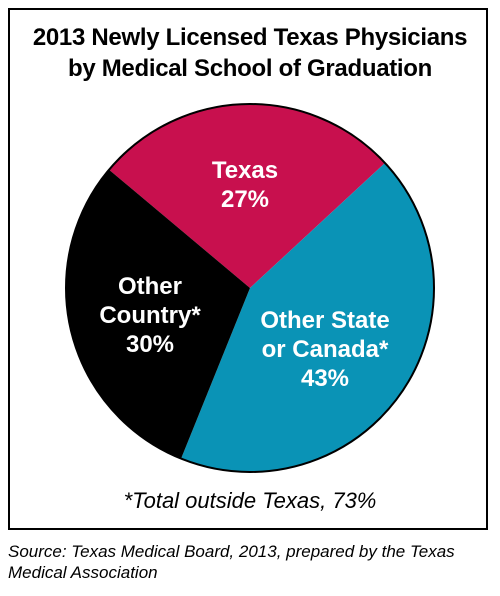 Image resolution: width=500 pixels, height=596 pixels. What do you see at coordinates (150, 315) in the screenshot?
I see `pie-slice-label-2: Other Country* 30%` at bounding box center [150, 315].